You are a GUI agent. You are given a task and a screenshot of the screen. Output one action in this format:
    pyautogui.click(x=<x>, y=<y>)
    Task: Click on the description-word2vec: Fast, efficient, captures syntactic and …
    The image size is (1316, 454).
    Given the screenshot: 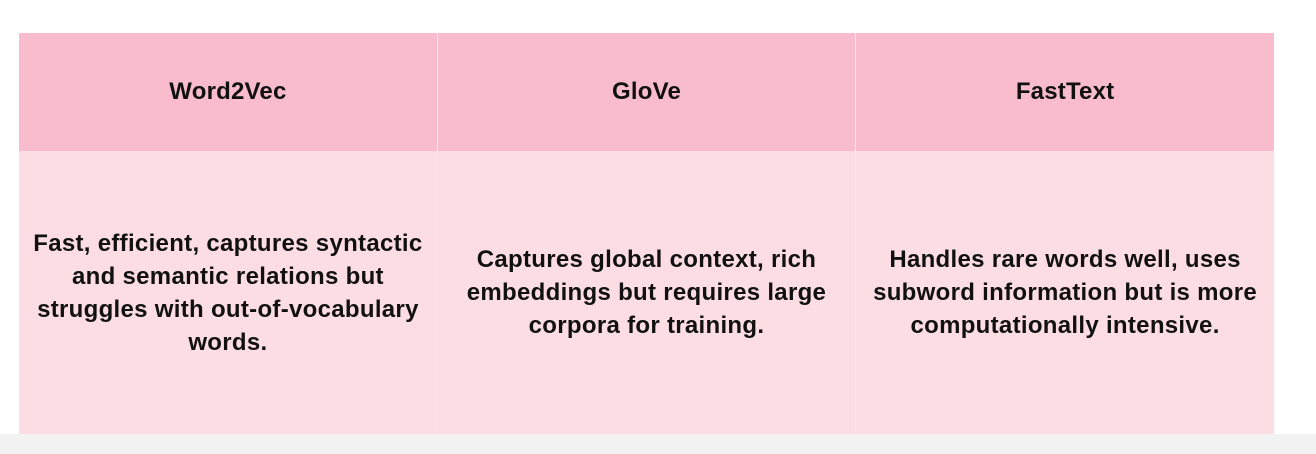 What is the action you would take?
    pyautogui.click(x=228, y=292)
    